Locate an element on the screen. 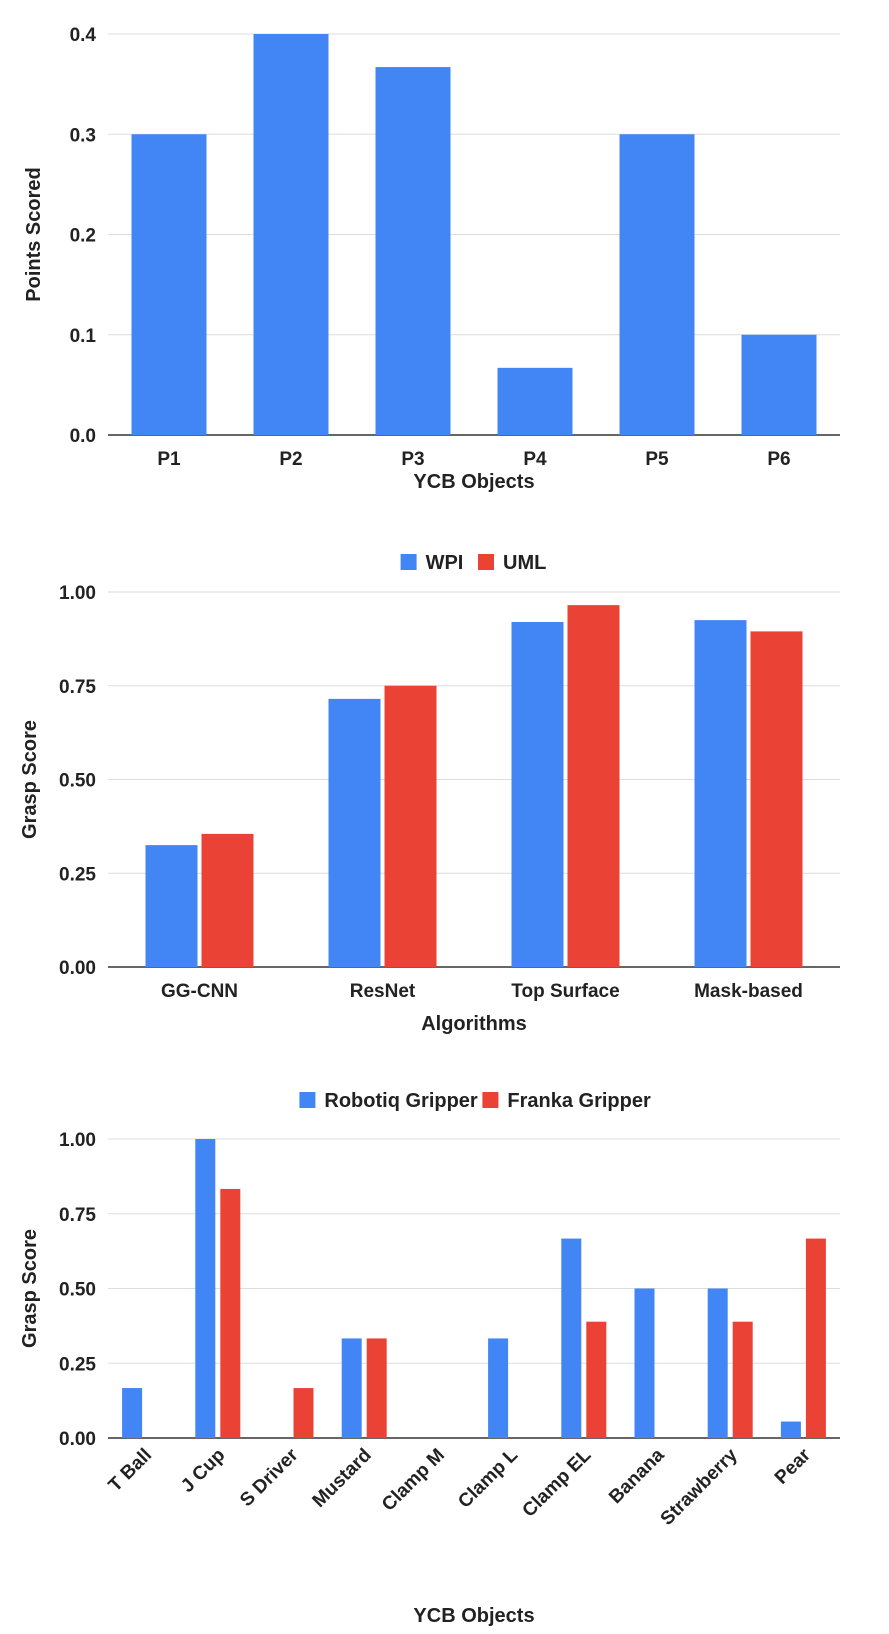 This screenshot has width=889, height=1634. x-tick-label: P3 is located at coordinates (412, 459).